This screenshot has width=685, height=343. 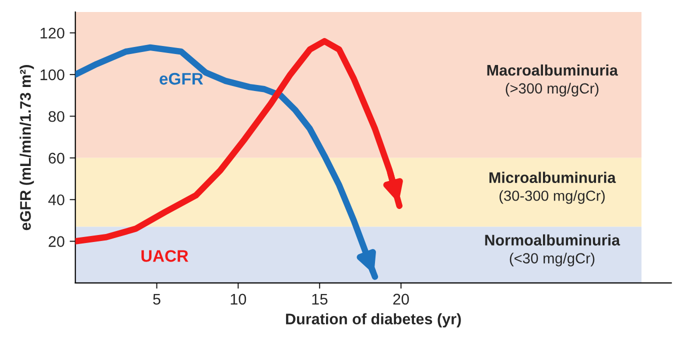 What do you see at coordinates (552, 250) in the screenshot?
I see `band-label: Normoalbuminuria (<30 mg/gCr)` at bounding box center [552, 250].